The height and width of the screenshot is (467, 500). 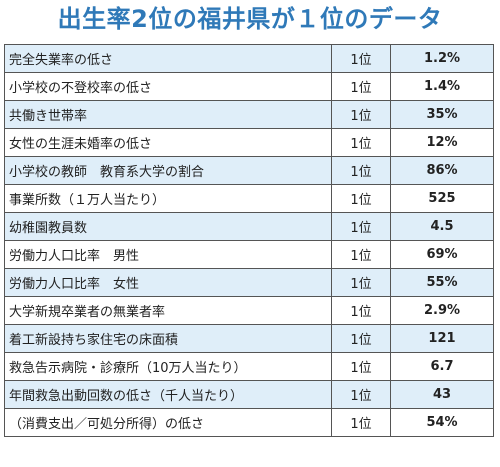 I want to click on row-item-label: （消費支出／可処分所得）の低さ, so click(x=168, y=422).